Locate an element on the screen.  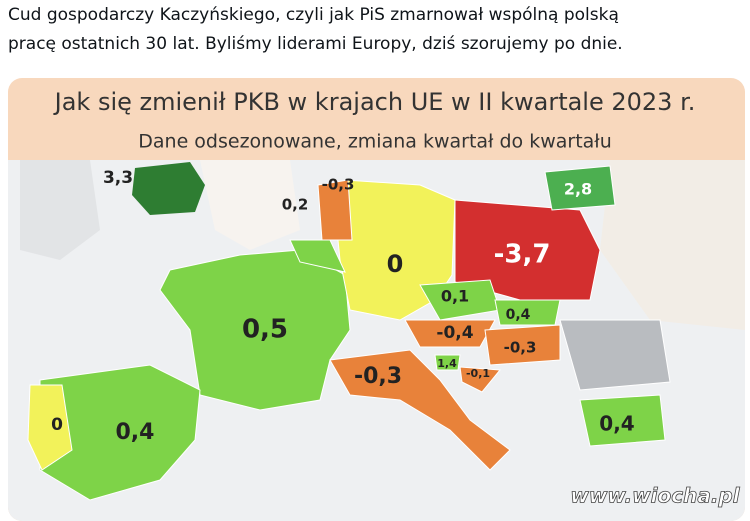
region-label: 0,1 is located at coordinates (455, 296).